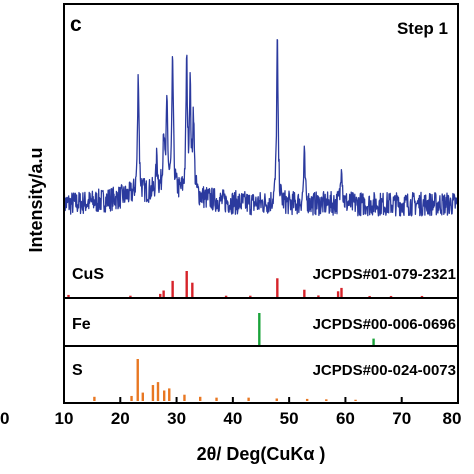 Image resolution: width=474 pixels, height=474 pixels. I want to click on ref-label-fe: Fe, so click(81, 324).